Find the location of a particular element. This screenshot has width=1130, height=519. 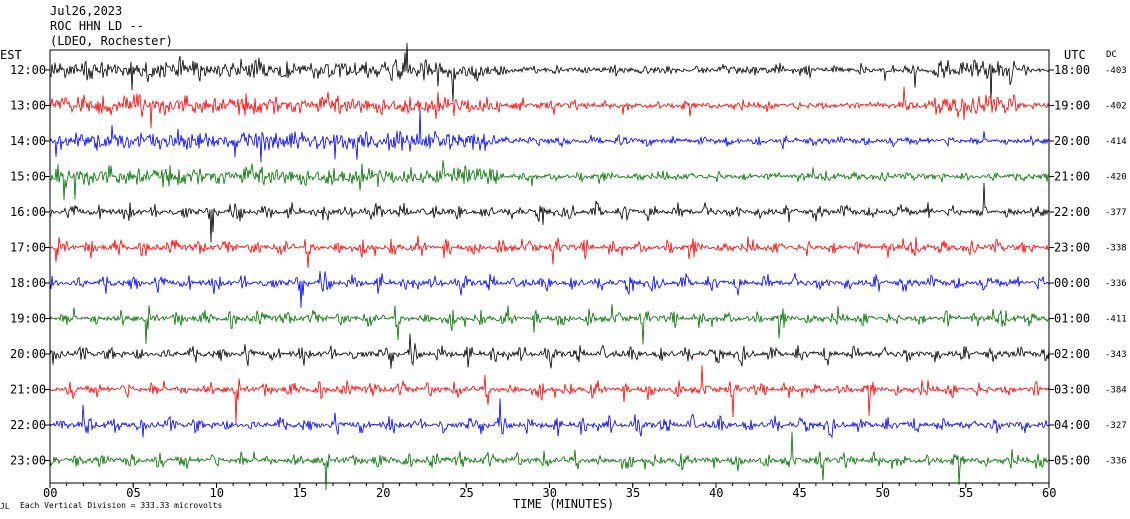

est-hour-label: 21:00 is located at coordinates (28, 390).